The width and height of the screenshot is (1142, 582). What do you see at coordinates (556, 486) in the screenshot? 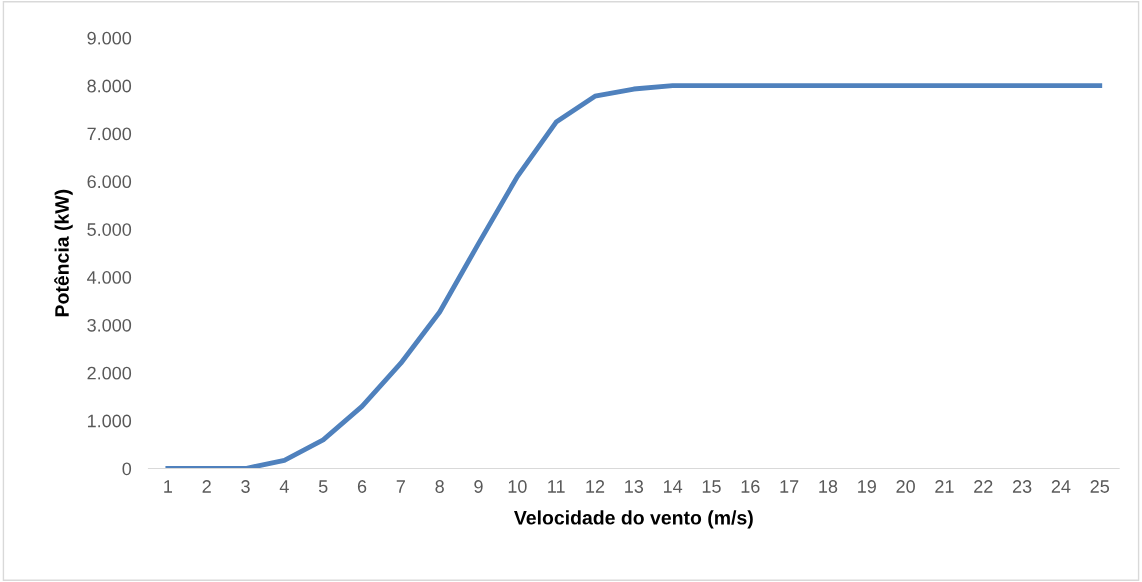
I see `x-tick-label: 11` at bounding box center [556, 486].